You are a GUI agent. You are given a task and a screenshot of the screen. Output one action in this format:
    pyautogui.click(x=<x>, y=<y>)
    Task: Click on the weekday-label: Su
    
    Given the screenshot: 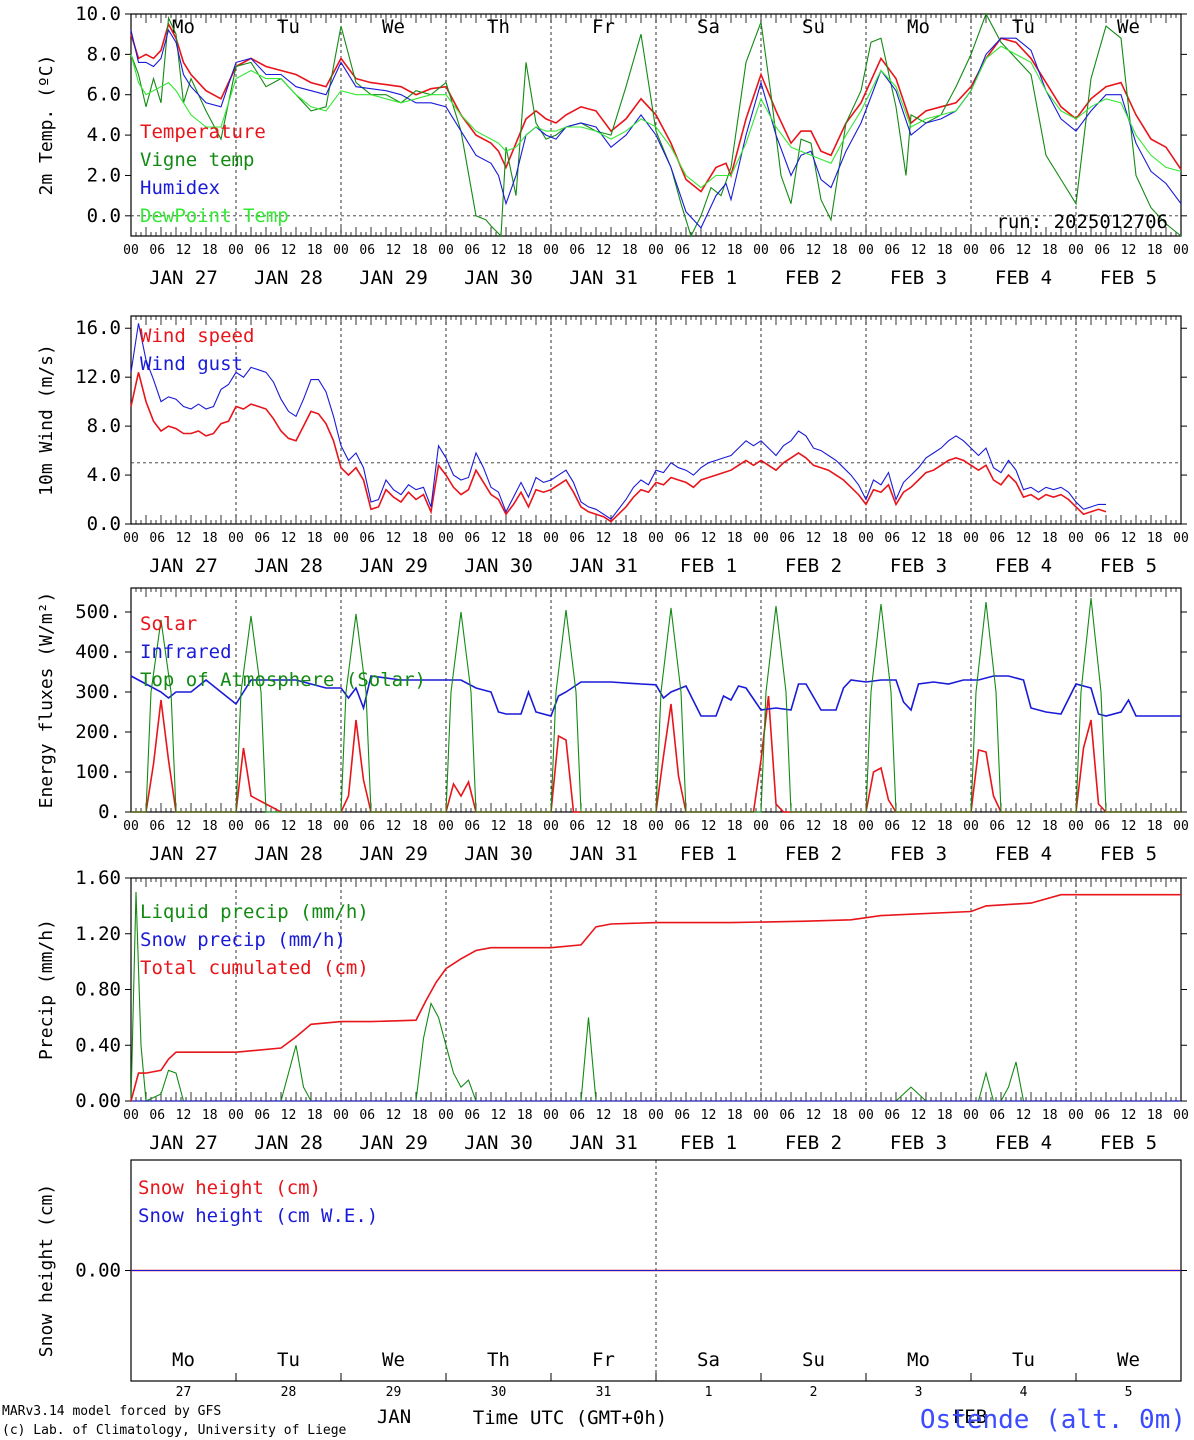 What is the action you would take?
    pyautogui.click(x=813, y=27)
    